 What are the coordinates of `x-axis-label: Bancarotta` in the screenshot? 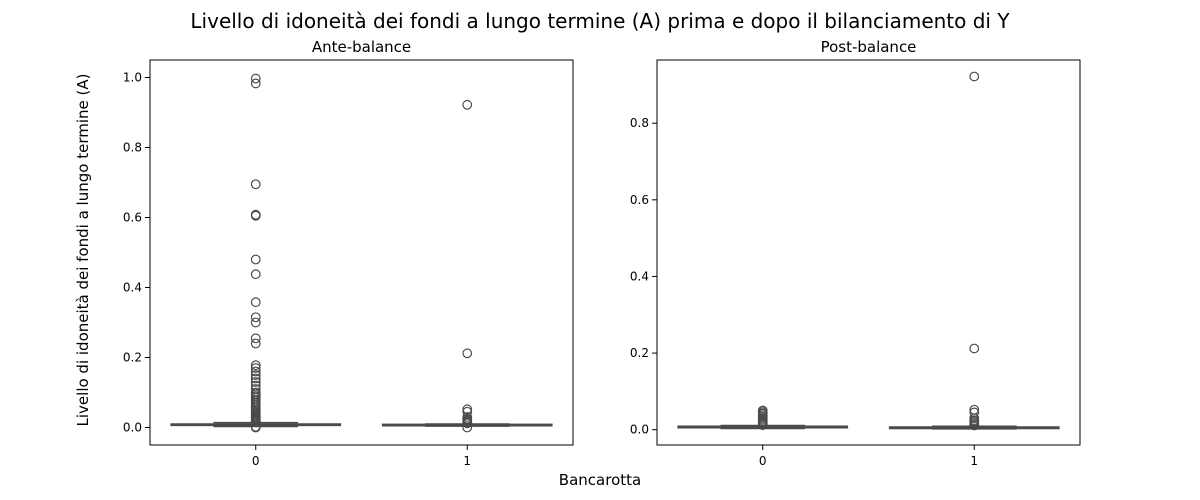 It's located at (600, 480).